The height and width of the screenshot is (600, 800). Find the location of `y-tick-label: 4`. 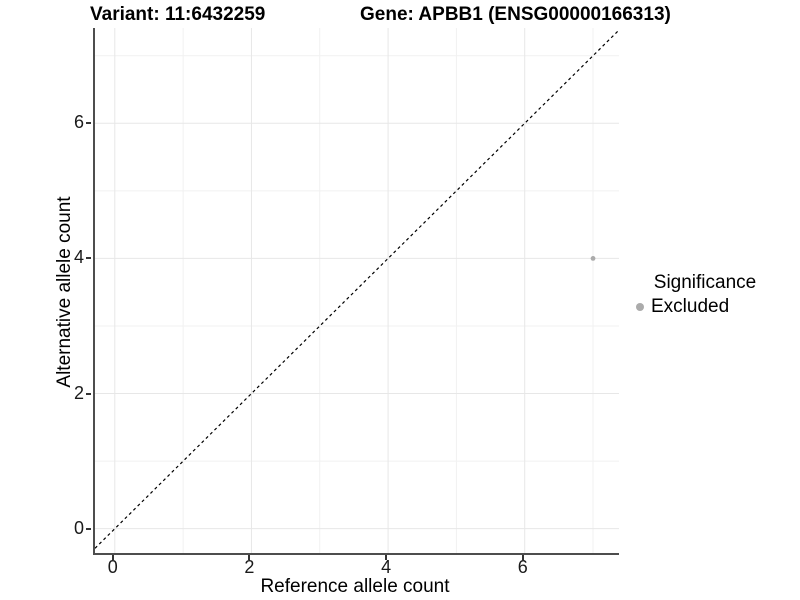

y-tick-label: 4 is located at coordinates (78, 257).